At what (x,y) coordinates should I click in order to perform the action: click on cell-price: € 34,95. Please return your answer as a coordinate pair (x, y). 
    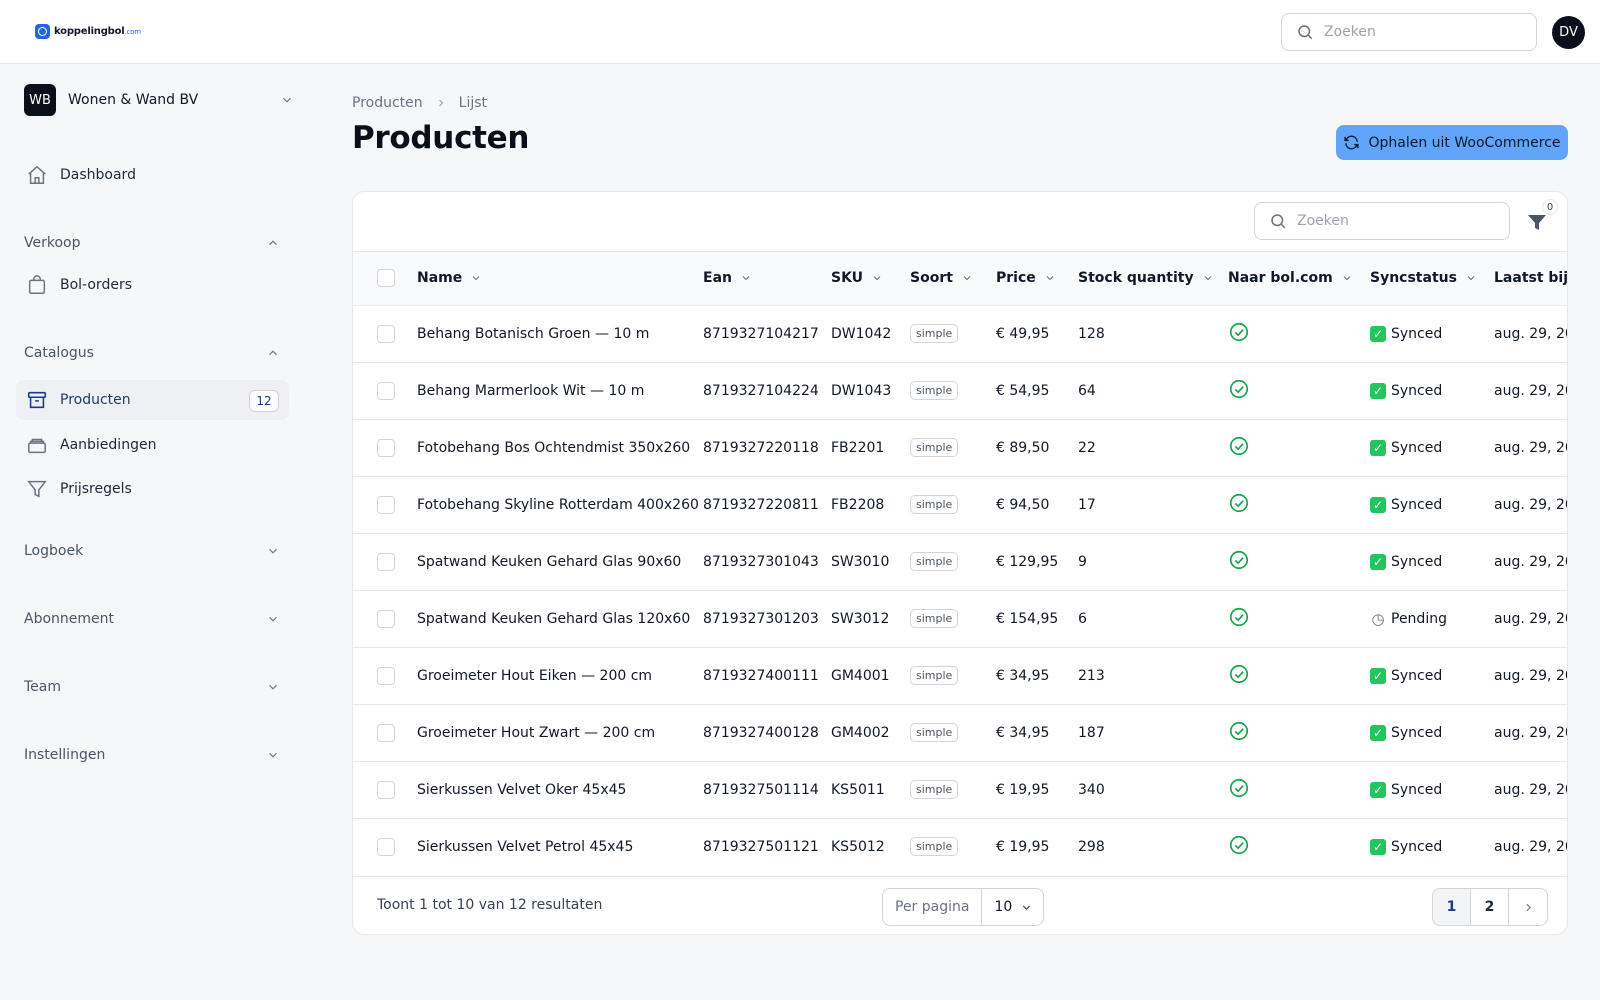
    Looking at the image, I should click on (1023, 675).